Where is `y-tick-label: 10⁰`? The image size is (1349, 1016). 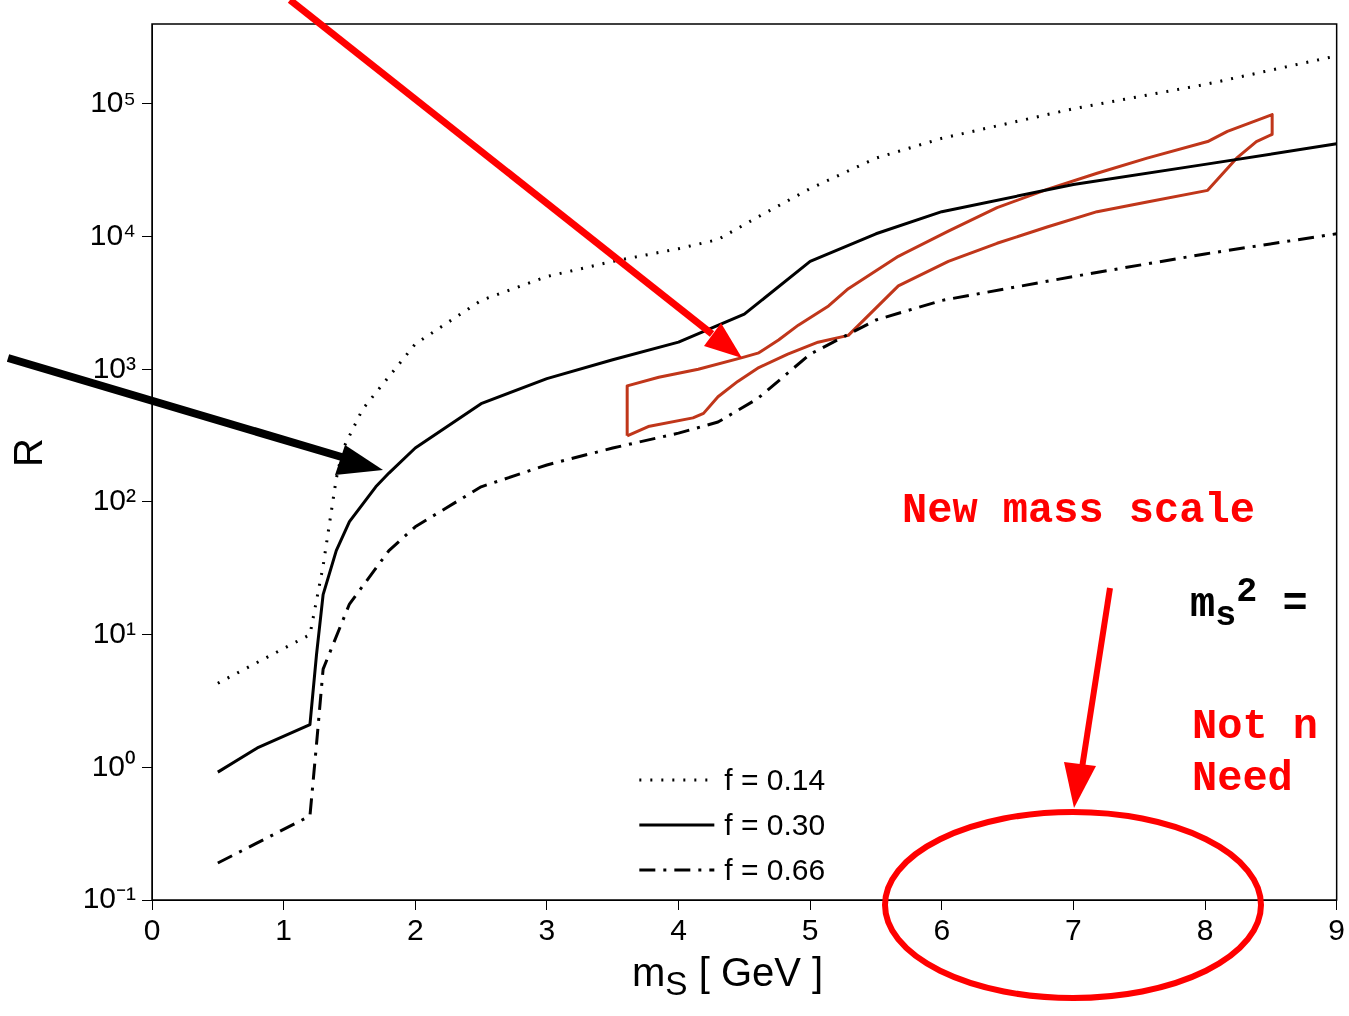 y-tick-label: 10⁰ is located at coordinates (113, 765).